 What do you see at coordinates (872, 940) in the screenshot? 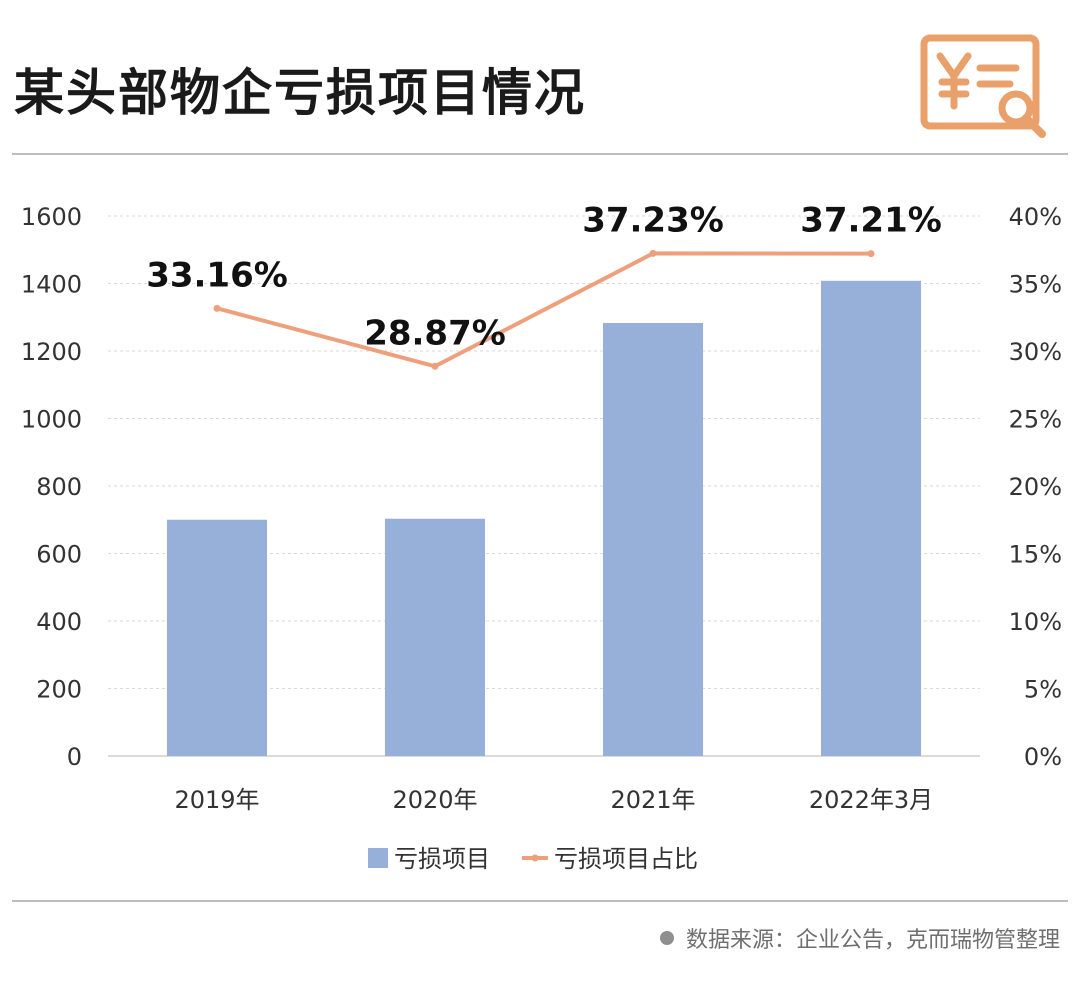
I see `source-text: 数据来源：企业公告，克而瑞物管整理` at bounding box center [872, 940].